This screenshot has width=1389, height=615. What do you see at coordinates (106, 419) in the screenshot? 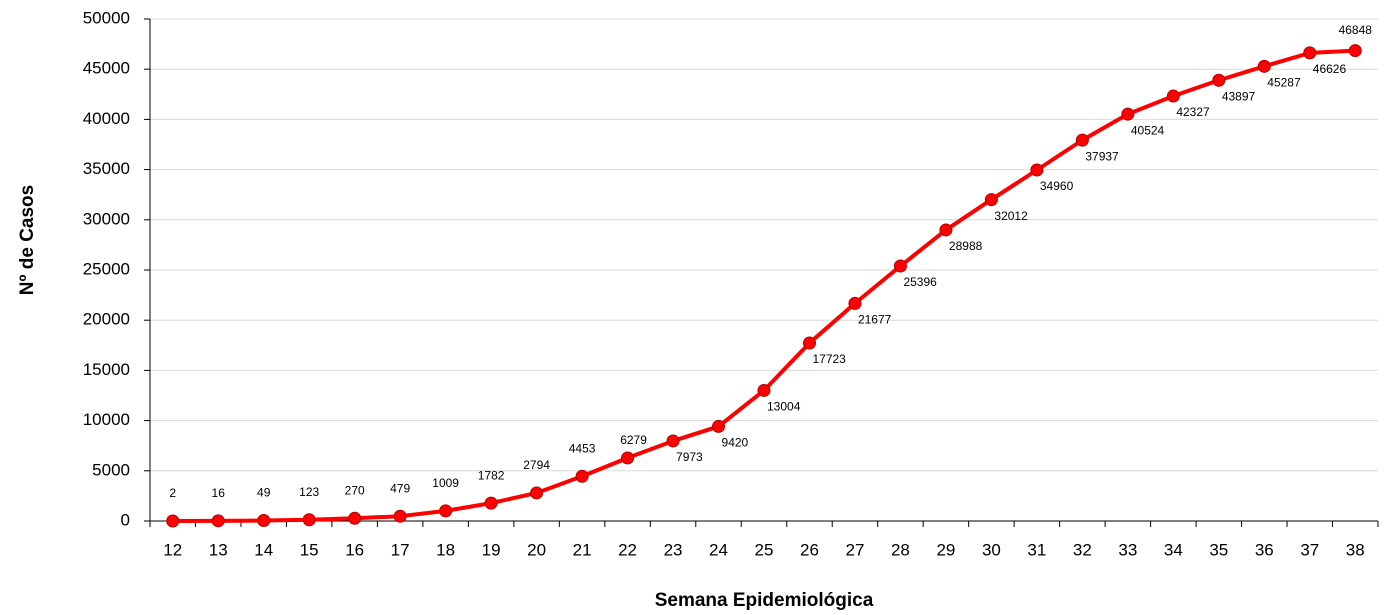
I see `y-tick-label: 10000` at bounding box center [106, 419].